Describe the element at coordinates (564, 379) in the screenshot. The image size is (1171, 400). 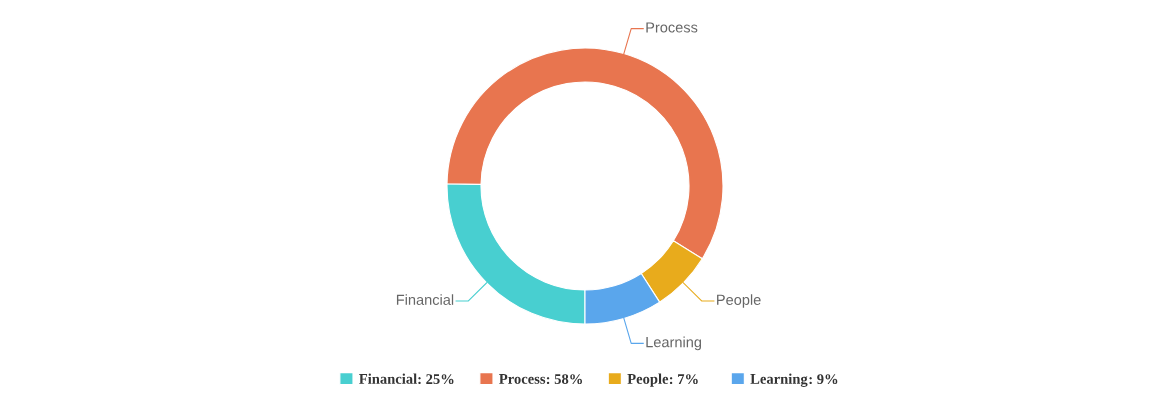
I see `data-label: : 58%` at that location.